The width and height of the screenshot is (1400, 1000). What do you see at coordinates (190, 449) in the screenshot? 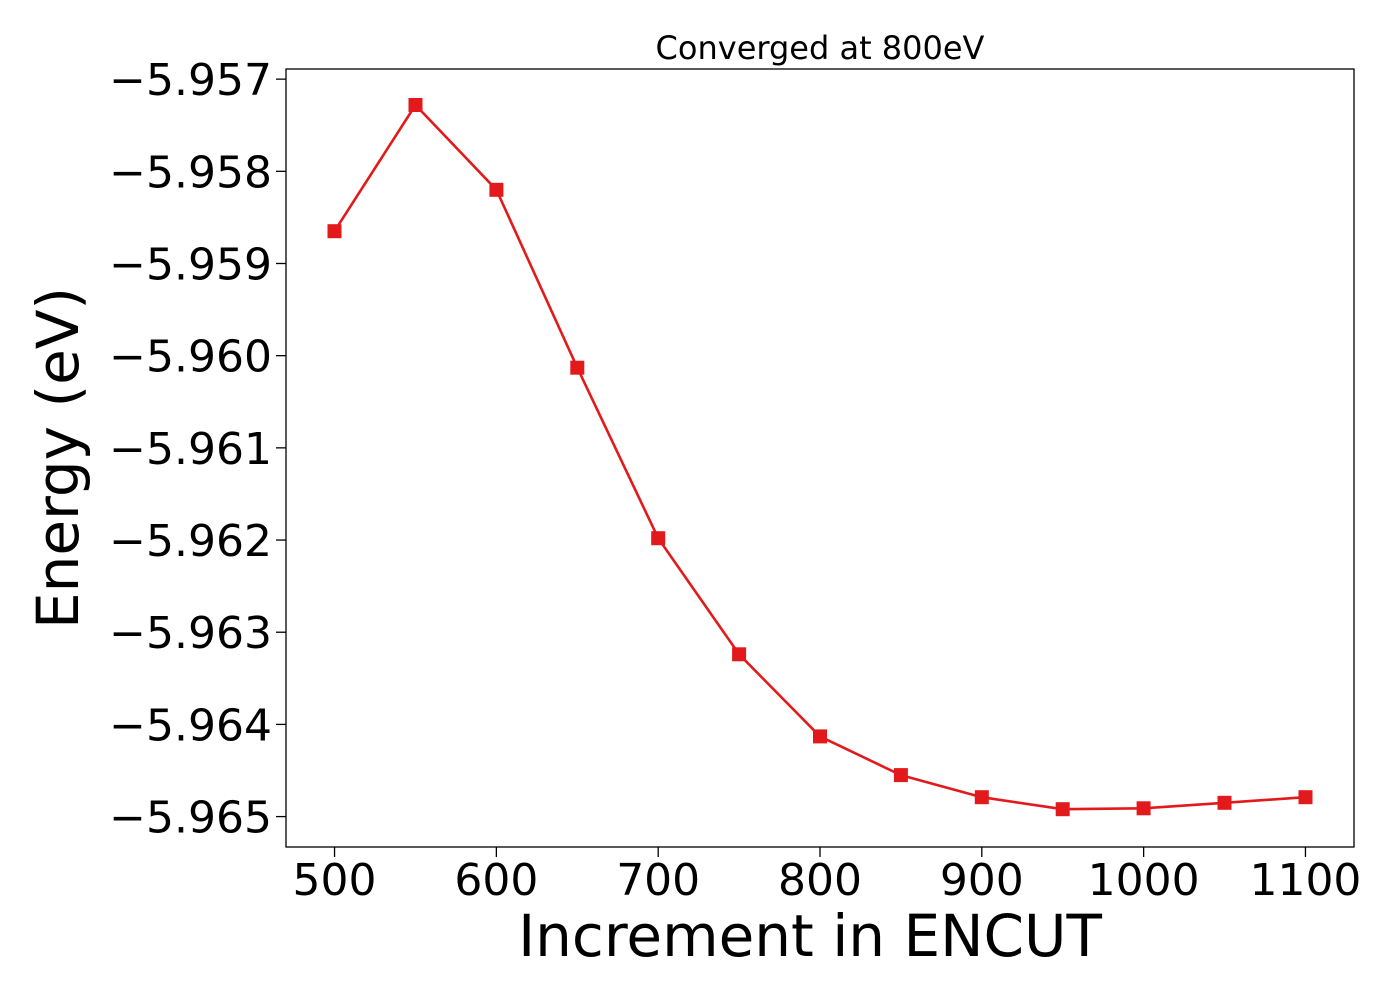
I see `y-tick-label: −5.961` at bounding box center [190, 449].